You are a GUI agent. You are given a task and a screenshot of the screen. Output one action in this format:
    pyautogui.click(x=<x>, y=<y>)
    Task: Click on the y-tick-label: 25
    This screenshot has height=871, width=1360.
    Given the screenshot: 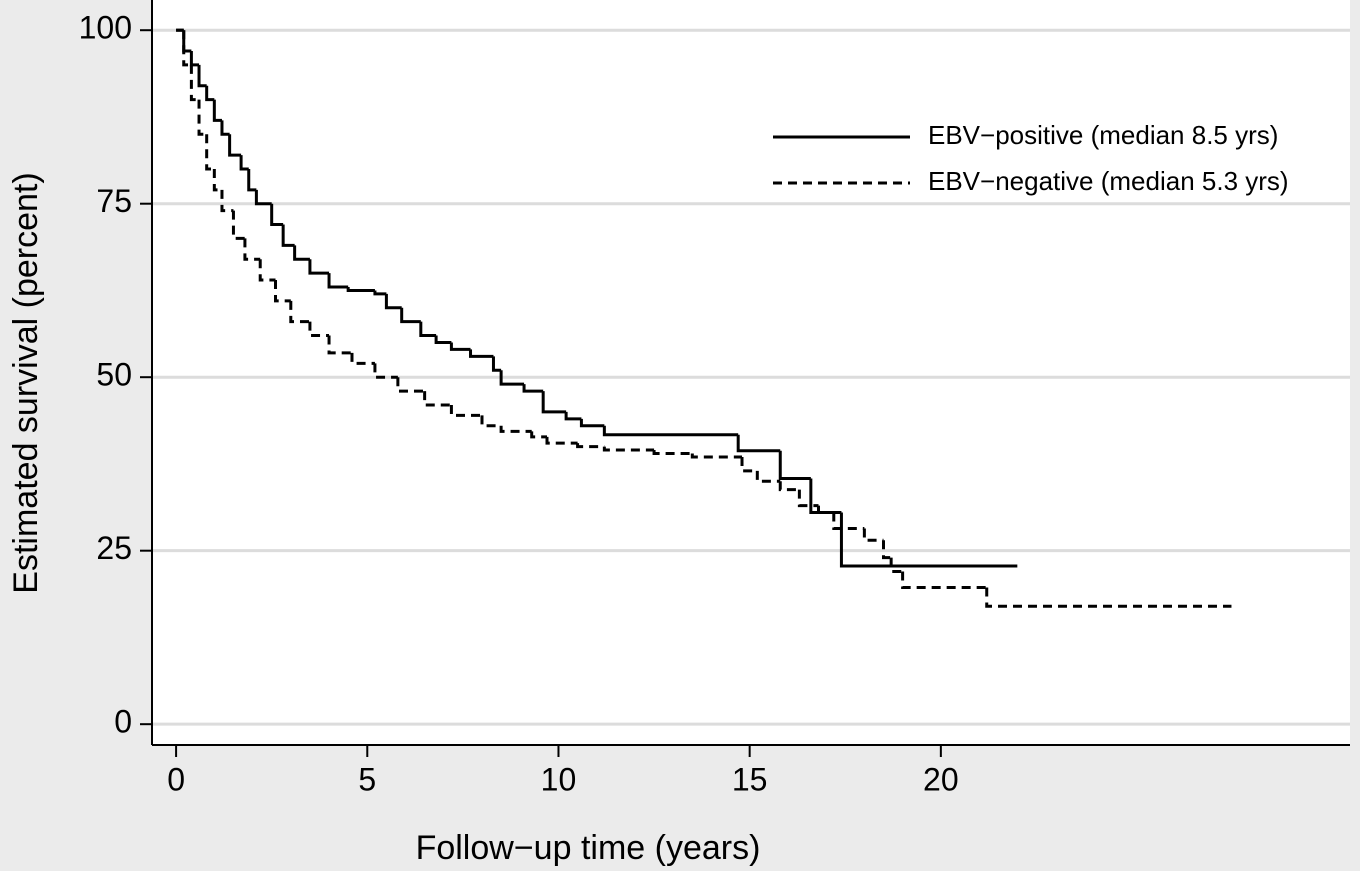 What is the action you would take?
    pyautogui.click(x=114, y=548)
    